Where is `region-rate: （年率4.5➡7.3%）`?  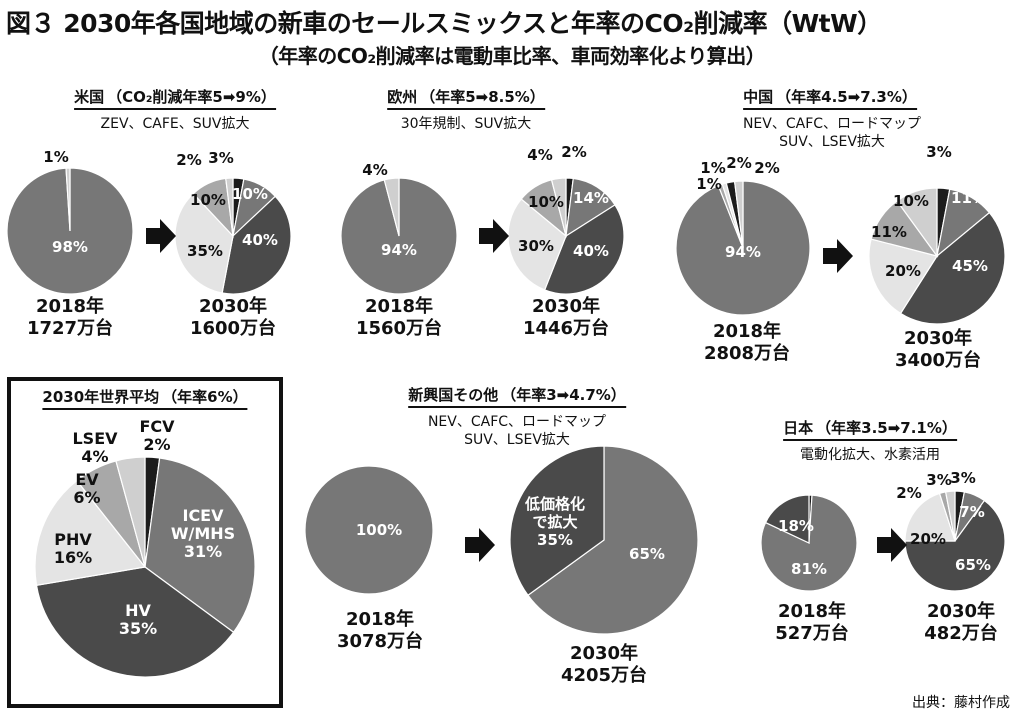
region-rate: （年率4.5➡7.3%） is located at coordinates (846, 97).